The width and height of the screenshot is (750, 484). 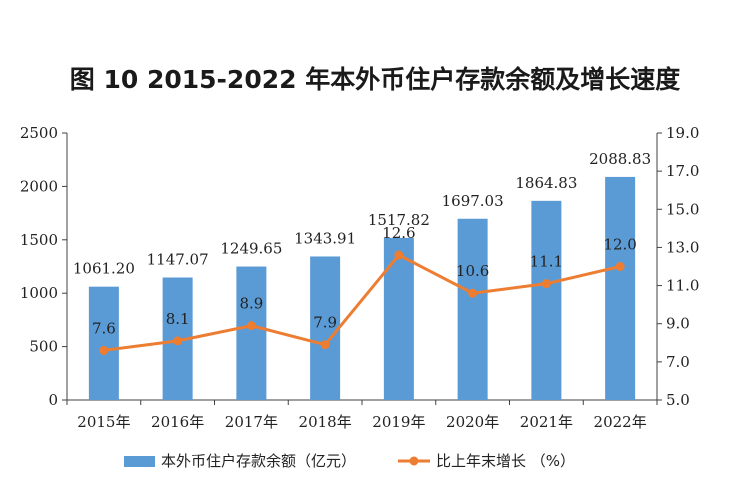 What do you see at coordinates (53, 400) in the screenshot?
I see `left-axis-tick-label: 0` at bounding box center [53, 400].